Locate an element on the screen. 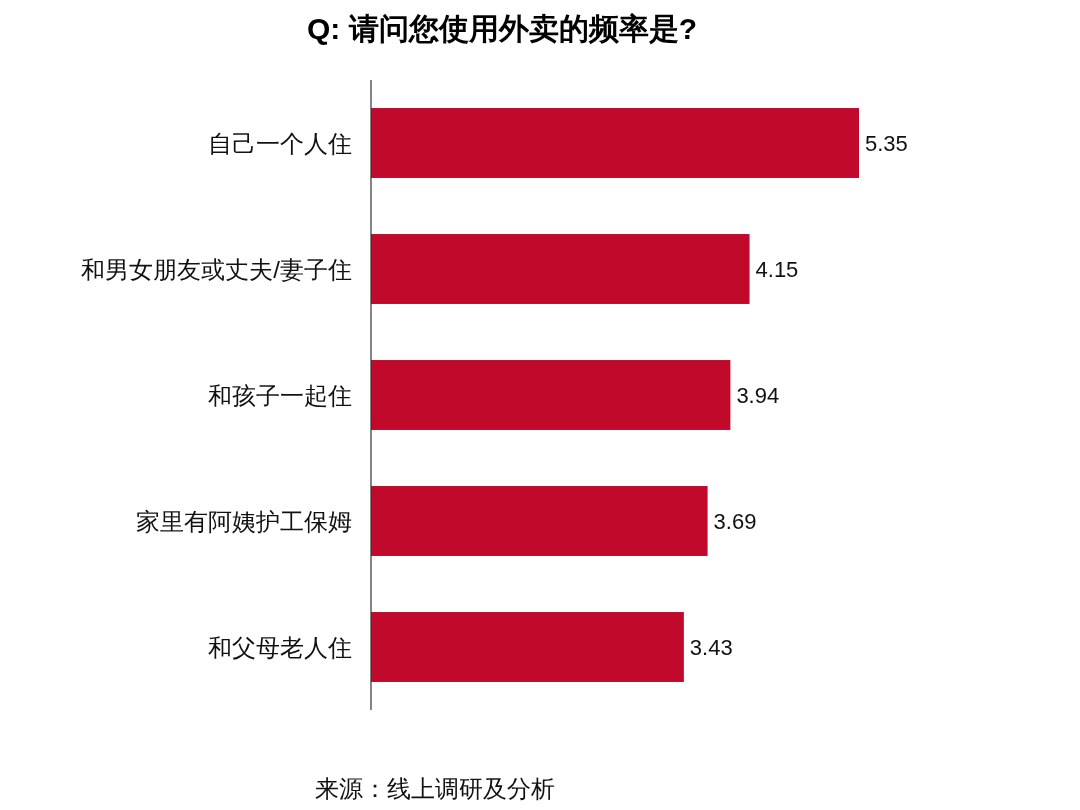 The height and width of the screenshot is (810, 1080). data-label: 3.69 is located at coordinates (735, 521).